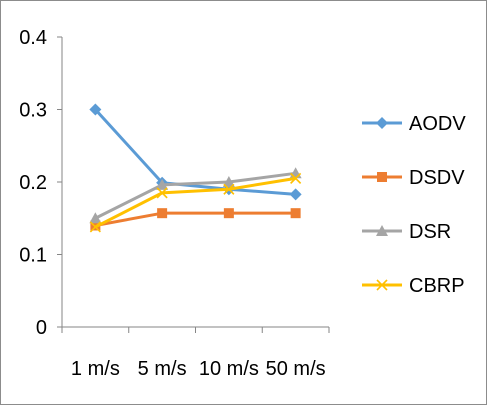 This screenshot has width=487, height=406. I want to click on series-lines, so click(195, 168).